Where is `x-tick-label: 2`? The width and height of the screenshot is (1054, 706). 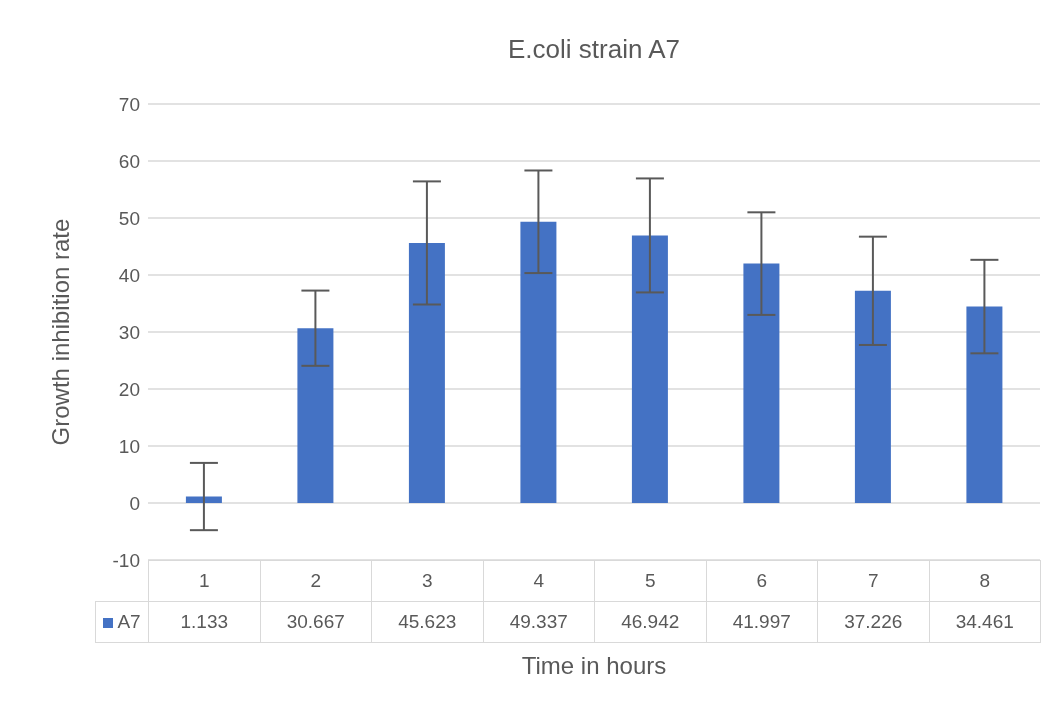 x-tick-label: 2 is located at coordinates (316, 581).